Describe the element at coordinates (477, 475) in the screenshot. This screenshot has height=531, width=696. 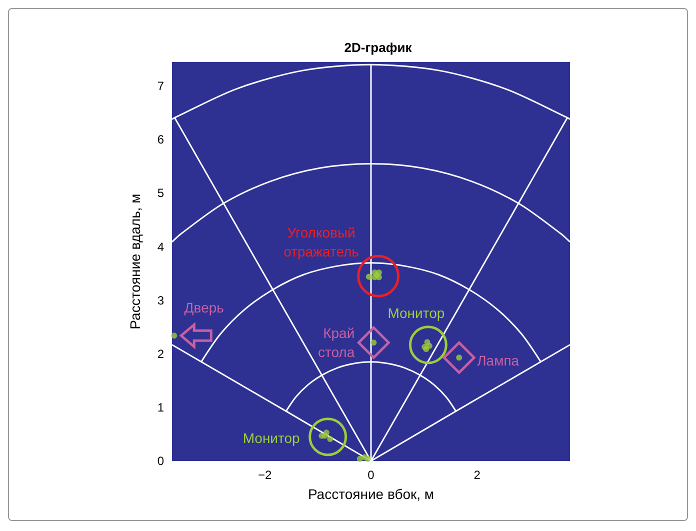
I see `x-tick-label: 2` at that location.